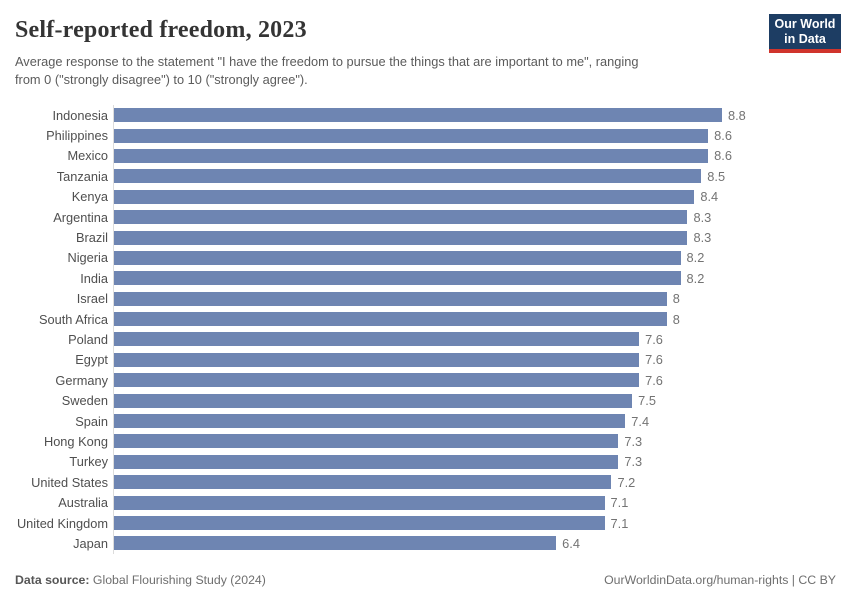 This screenshot has height=600, width=850. I want to click on country-label: Turkey, so click(88, 462).